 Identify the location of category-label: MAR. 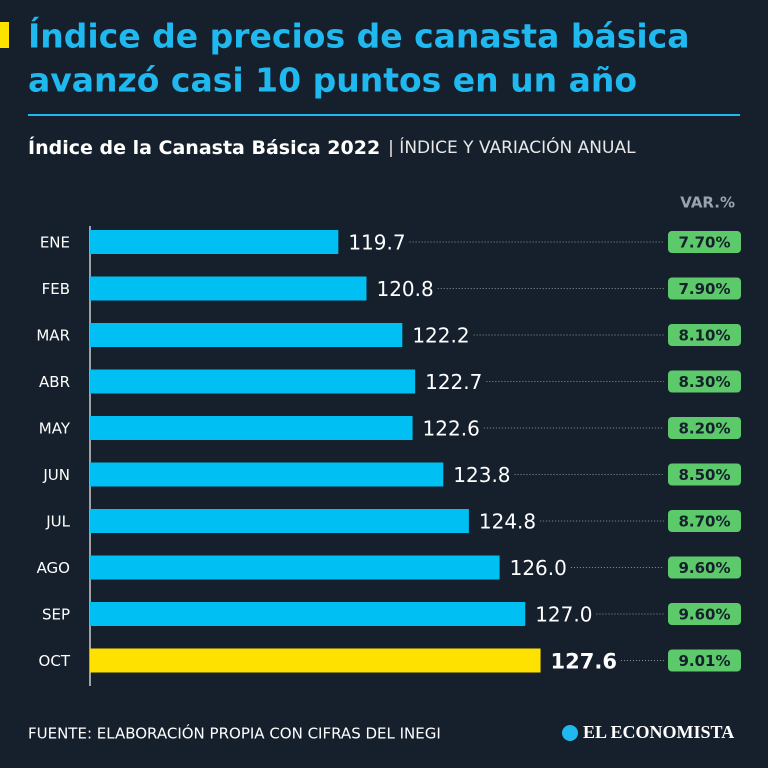
(53, 336).